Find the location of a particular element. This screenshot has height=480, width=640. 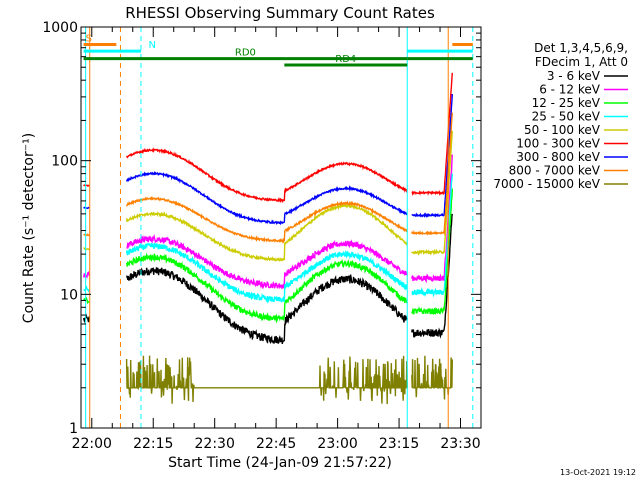

y-tick-label-1: 10 is located at coordinates (69, 295).